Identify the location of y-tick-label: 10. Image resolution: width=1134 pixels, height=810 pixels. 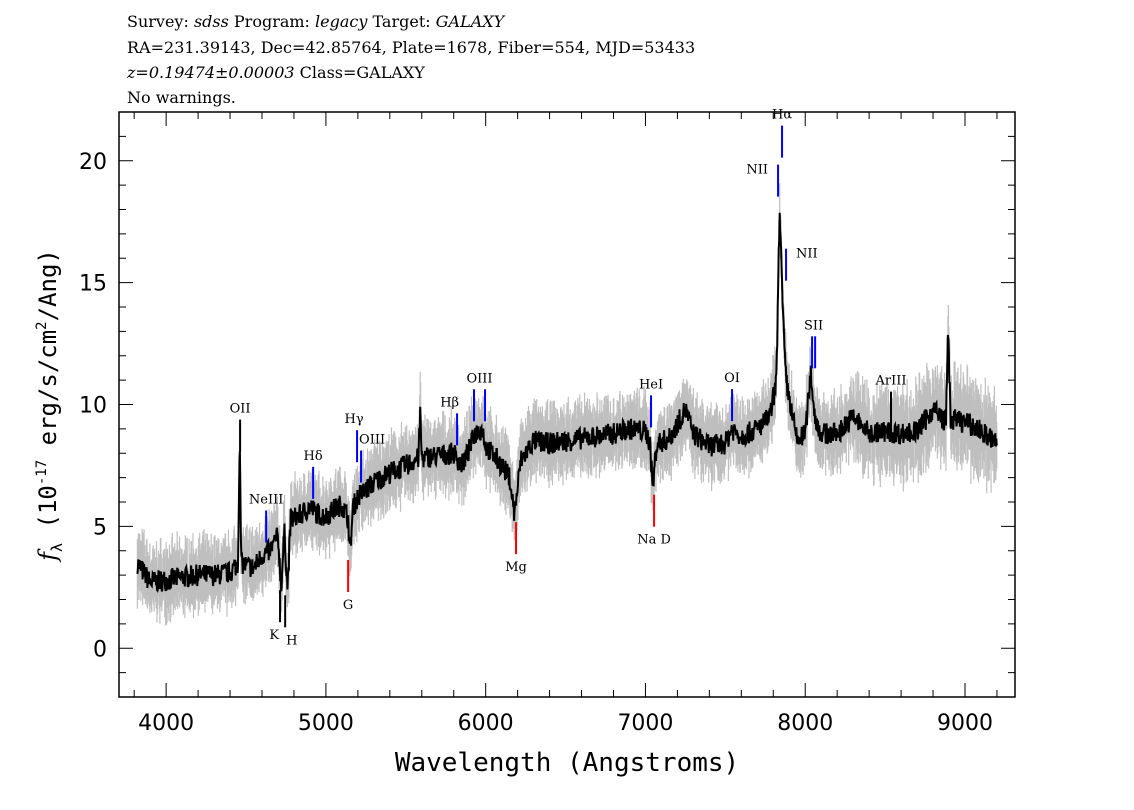
(93, 406).